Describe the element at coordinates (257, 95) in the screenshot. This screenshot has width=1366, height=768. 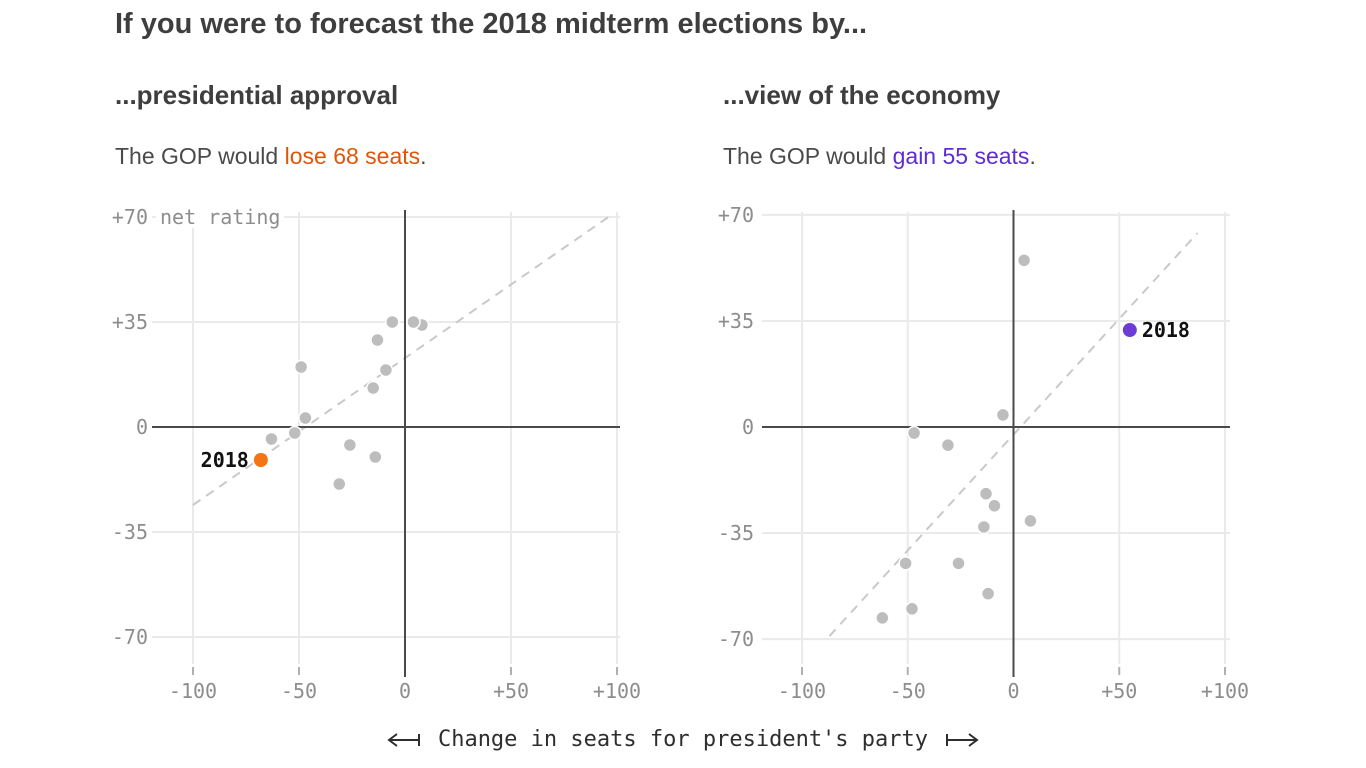
I see `panel-title-presidential-approval: ...presidential approval` at that location.